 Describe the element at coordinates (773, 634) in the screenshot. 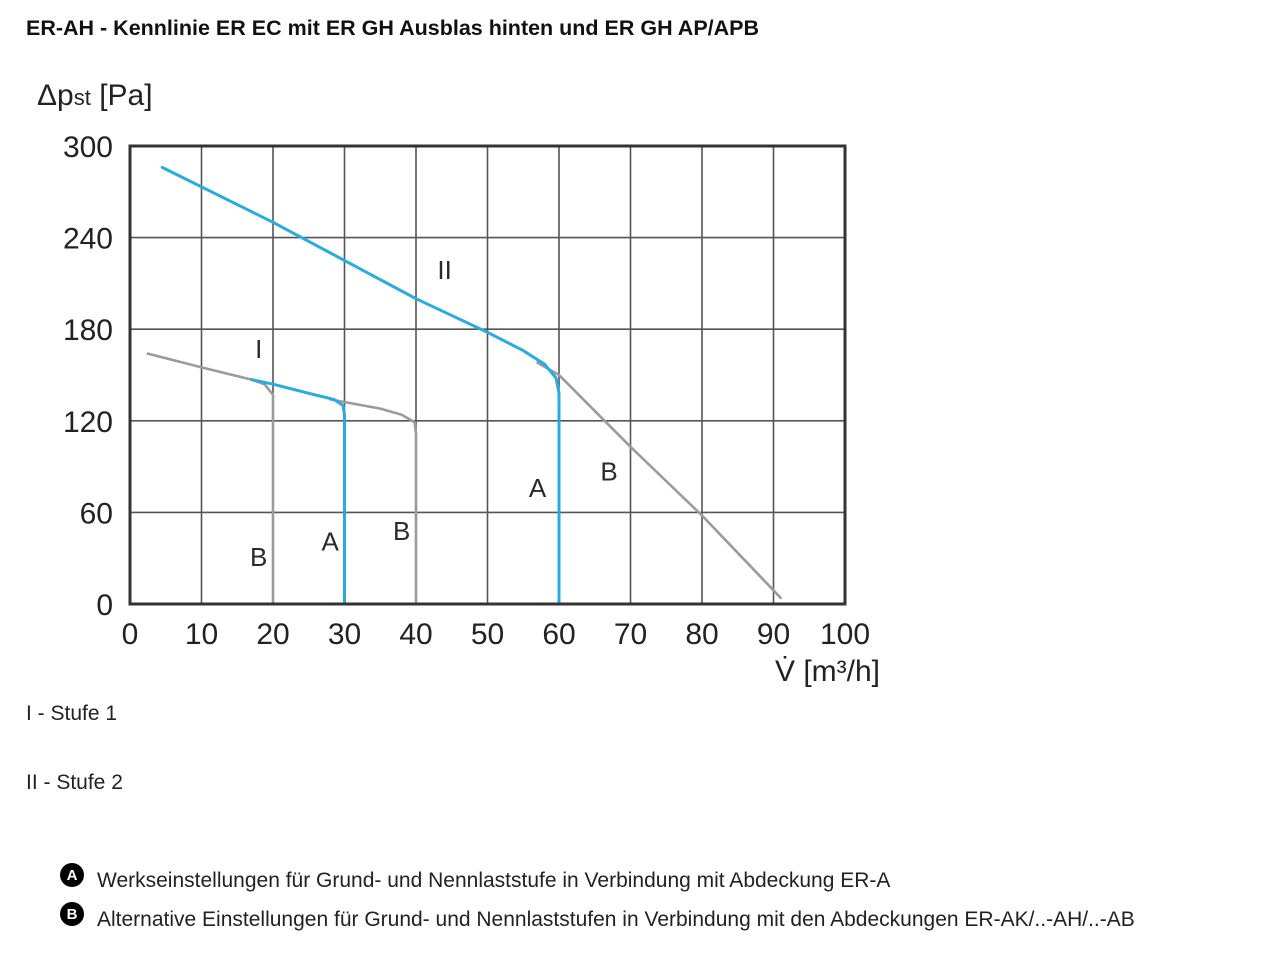

I see `x-tick-label: 90` at that location.